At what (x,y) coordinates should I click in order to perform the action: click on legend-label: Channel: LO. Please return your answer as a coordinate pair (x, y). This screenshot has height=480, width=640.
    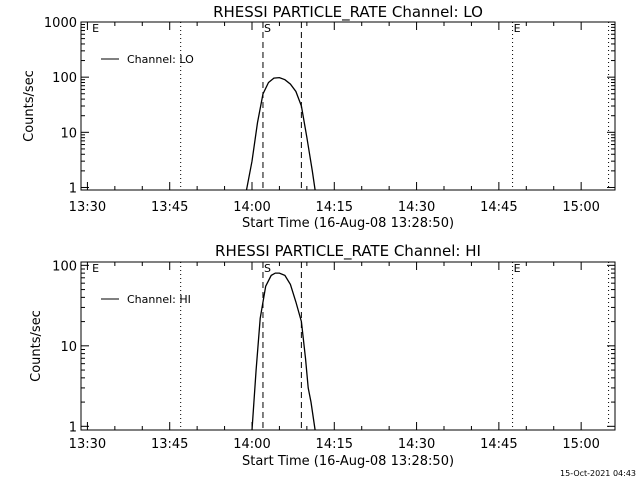
    Looking at the image, I should click on (160, 59).